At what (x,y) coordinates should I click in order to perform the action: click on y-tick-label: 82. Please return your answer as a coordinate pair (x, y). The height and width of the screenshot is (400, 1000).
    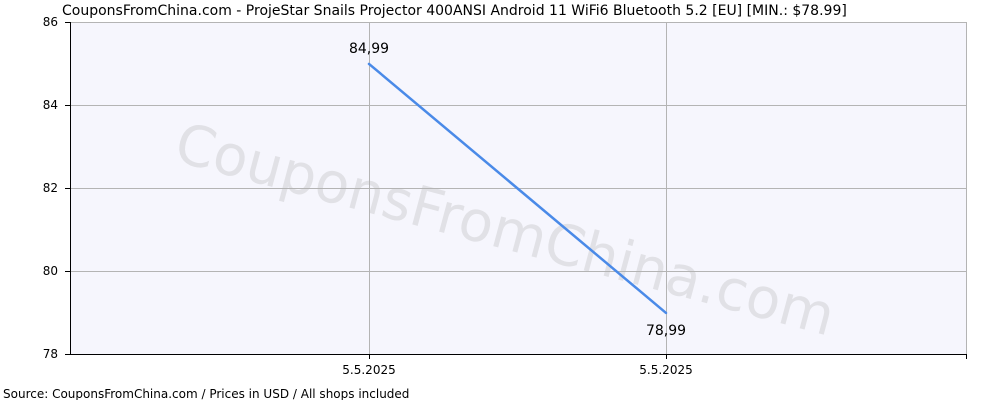
    Looking at the image, I should click on (50, 188).